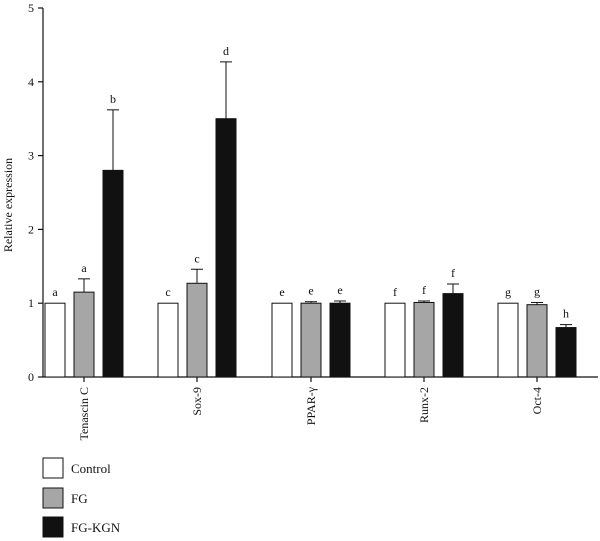  I want to click on y-tick-label: 0, so click(31, 377).